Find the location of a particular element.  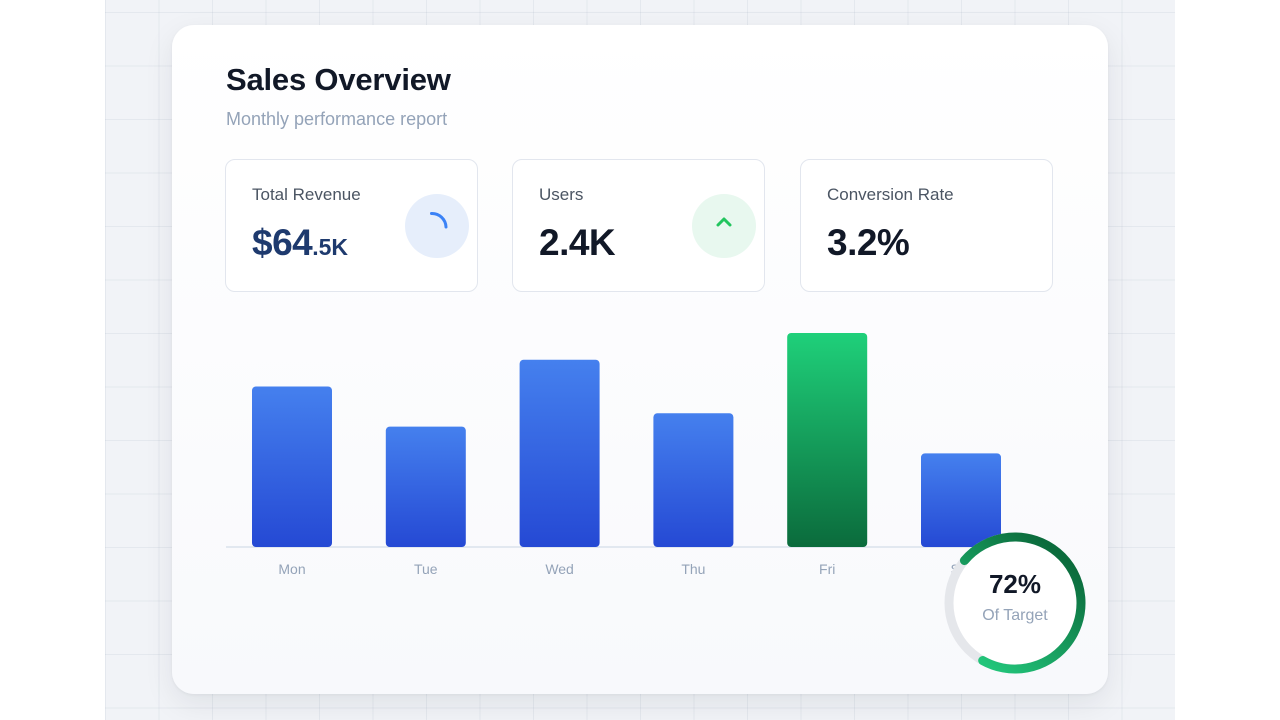

page-title: Sales Overview is located at coordinates (338, 79).